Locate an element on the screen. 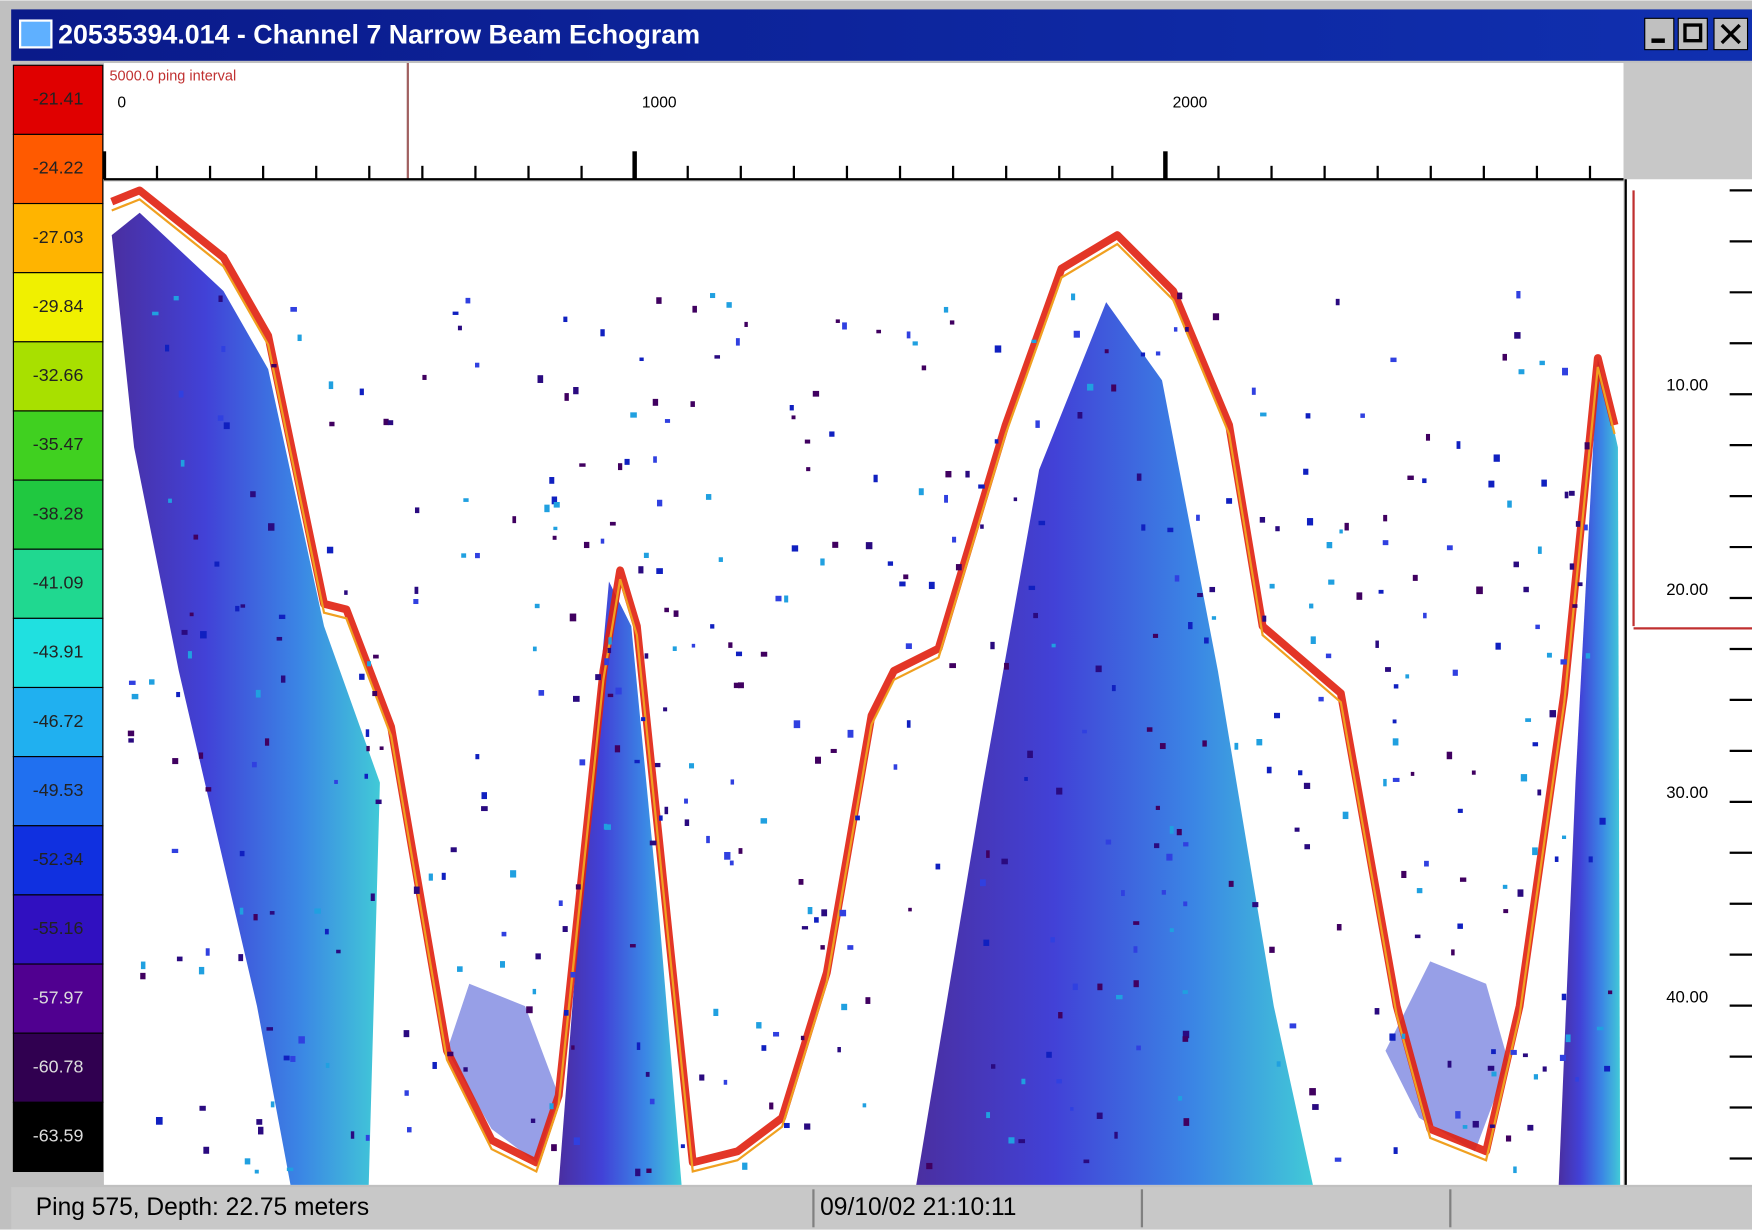 This screenshot has width=1752, height=1230. minimize-icon is located at coordinates (1658, 40).